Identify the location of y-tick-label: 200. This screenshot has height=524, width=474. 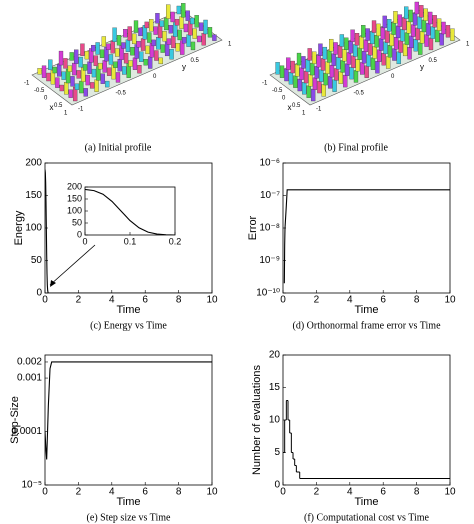
(74, 186).